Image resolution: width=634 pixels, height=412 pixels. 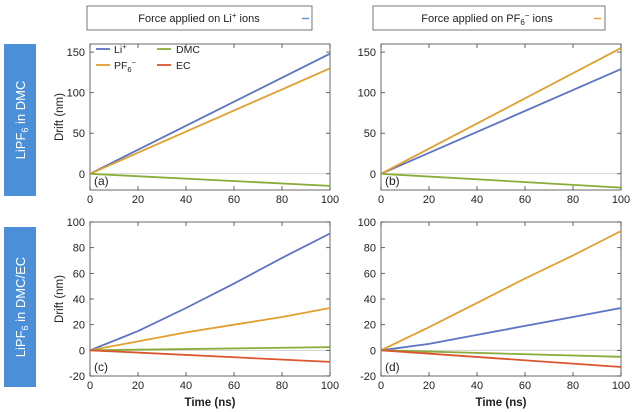 I want to click on plot-frame, so click(x=210, y=117).